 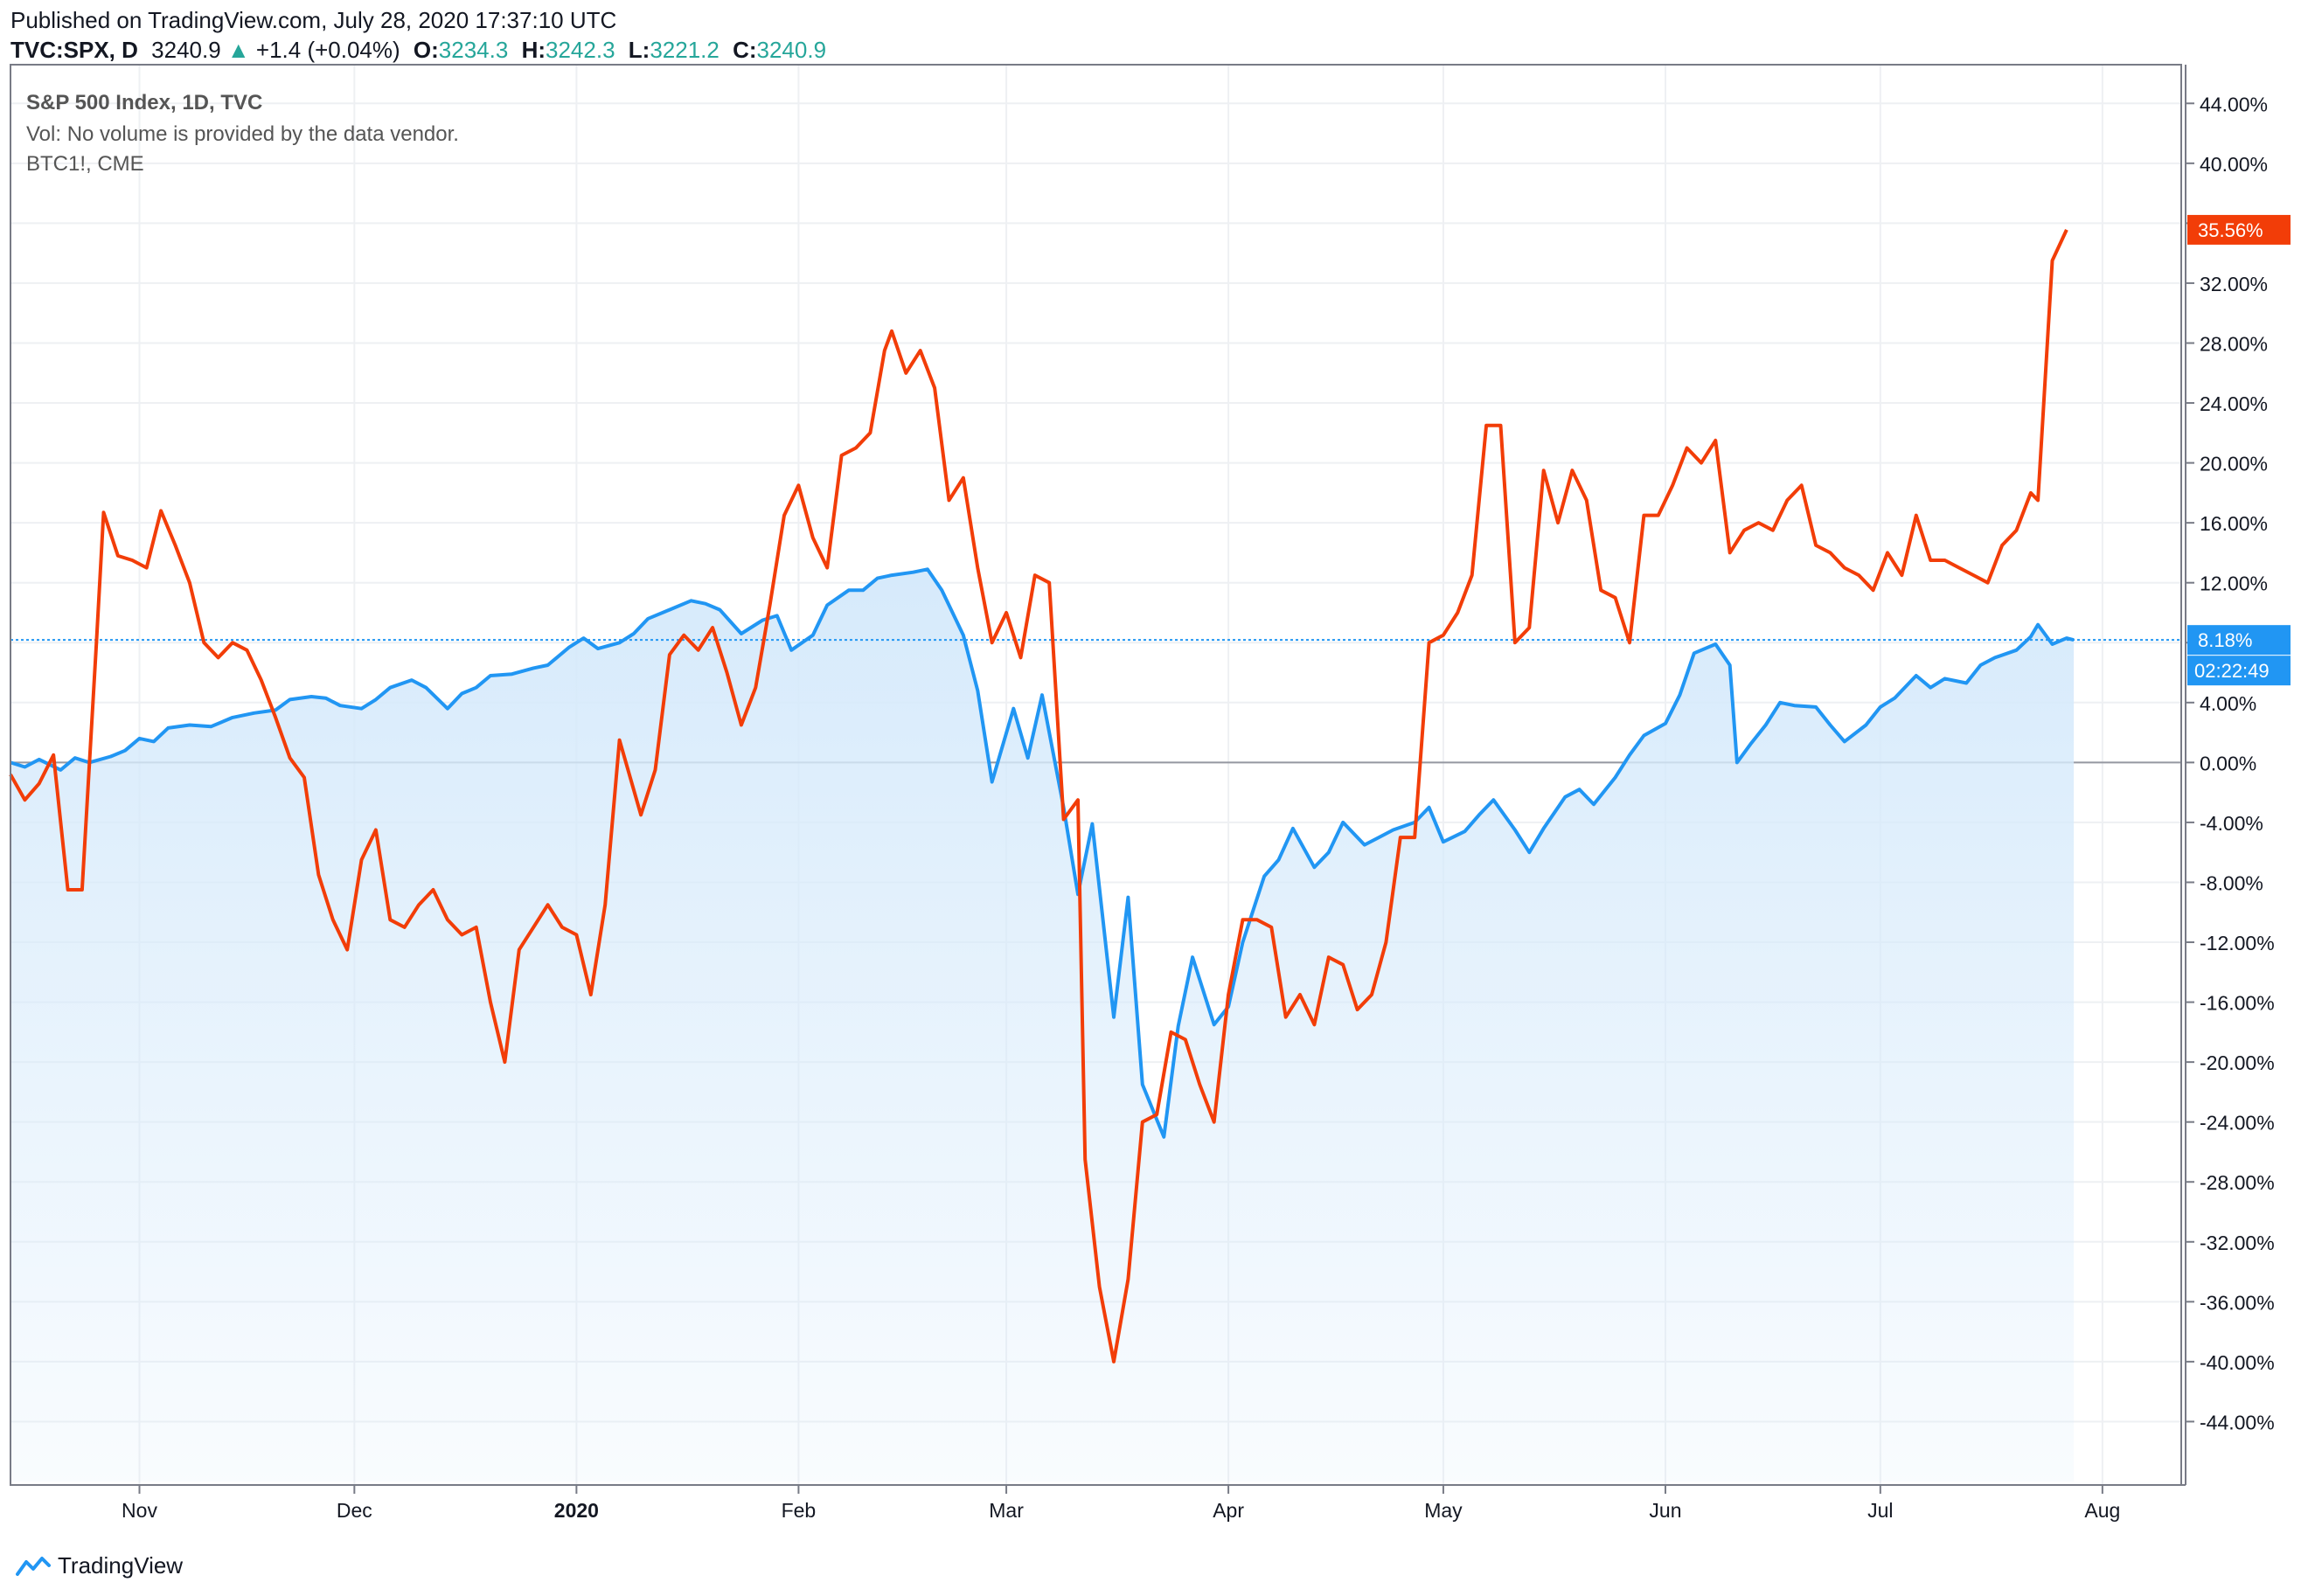 I want to click on open-value: 3234.3, so click(x=473, y=50).